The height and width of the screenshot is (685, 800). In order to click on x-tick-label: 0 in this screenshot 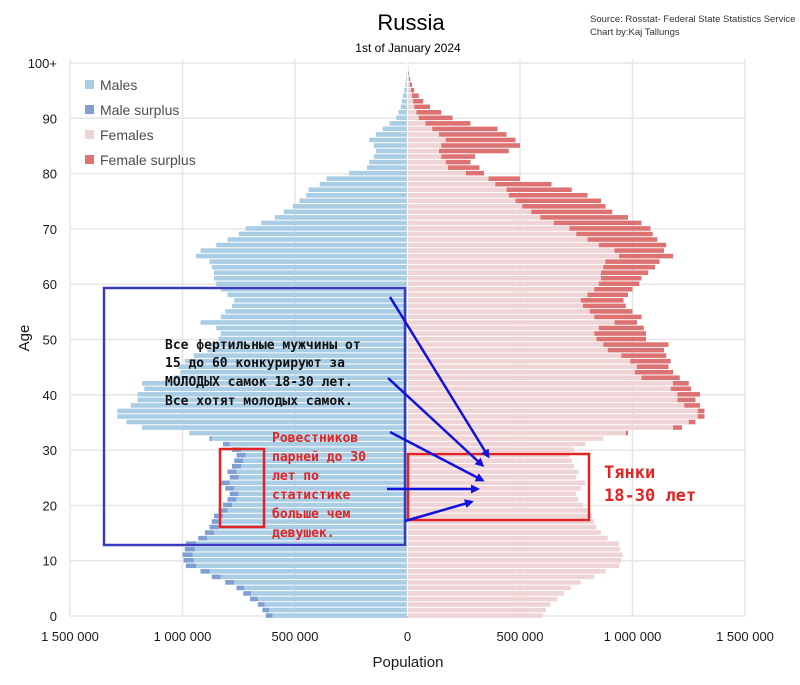, I will do `click(407, 636)`.